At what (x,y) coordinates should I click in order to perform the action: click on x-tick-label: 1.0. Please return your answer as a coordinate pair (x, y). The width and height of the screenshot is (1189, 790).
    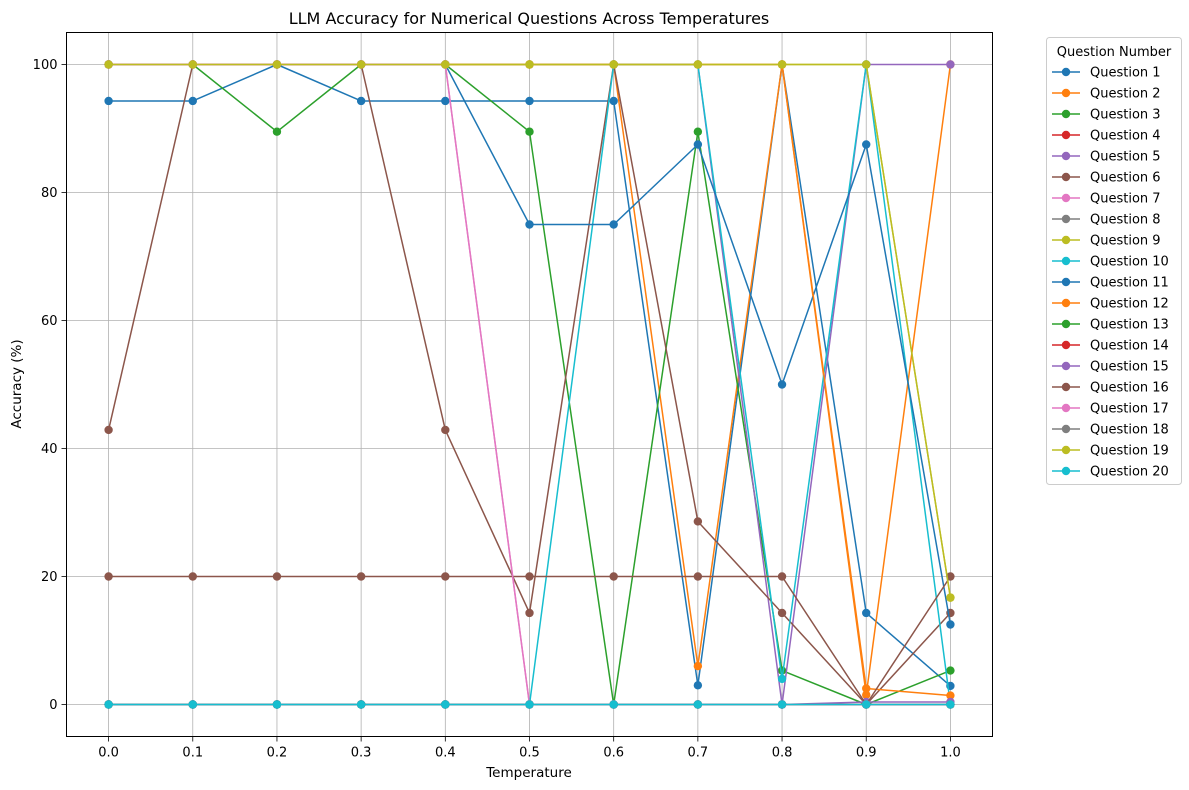
    Looking at the image, I should click on (950, 753).